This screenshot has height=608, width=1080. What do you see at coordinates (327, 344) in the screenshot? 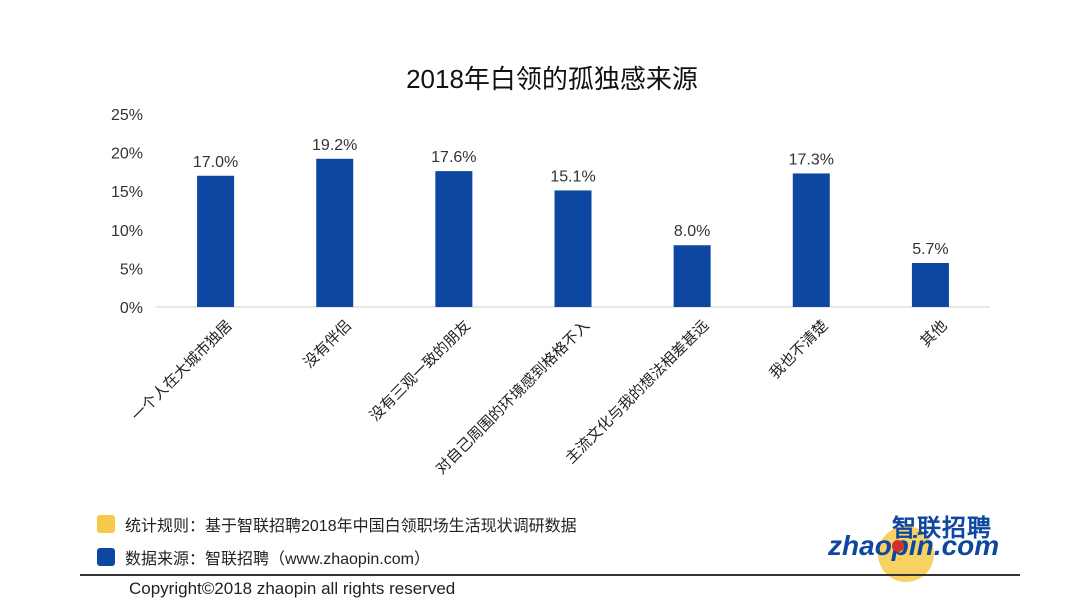
I see `category-label: 没有伴侣` at bounding box center [327, 344].